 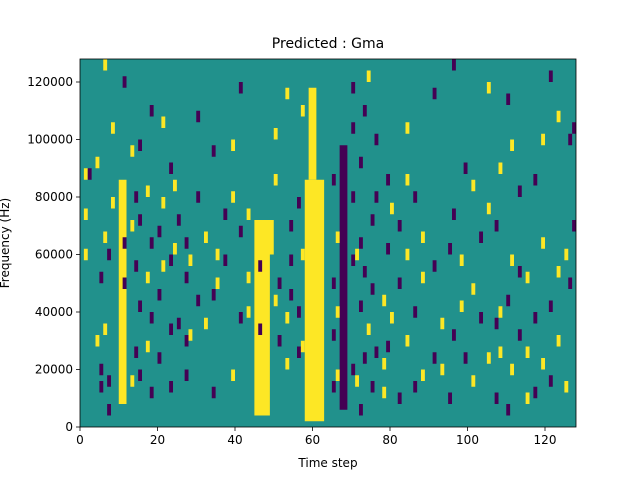 What do you see at coordinates (157, 440) in the screenshot?
I see `x-tick-label: 20` at bounding box center [157, 440].